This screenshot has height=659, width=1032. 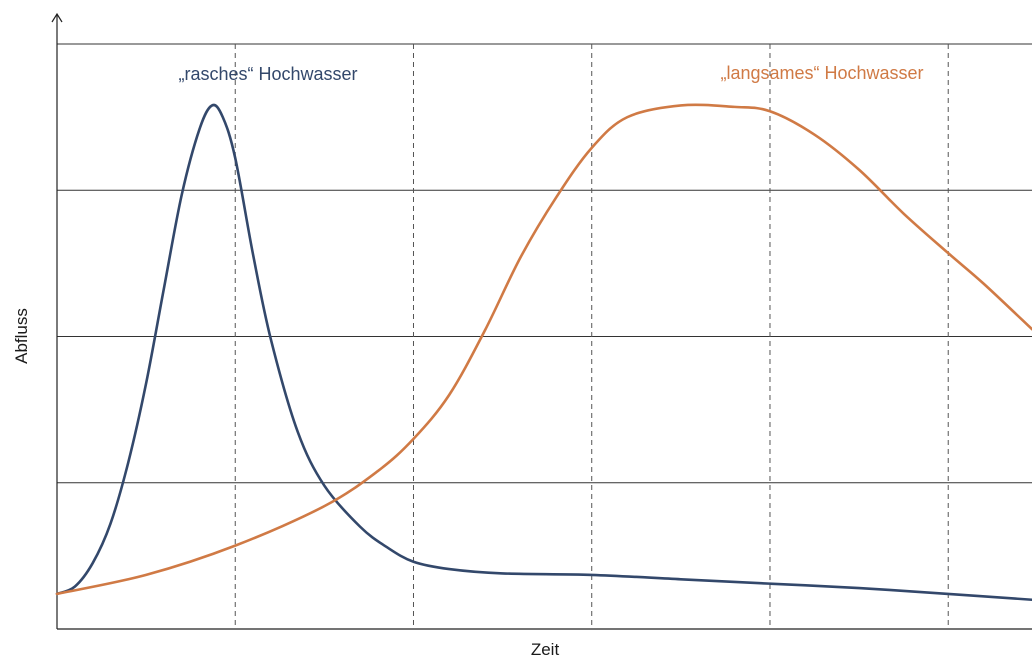 What do you see at coordinates (21, 336) in the screenshot?
I see `y-axis-label: Abfluss` at bounding box center [21, 336].